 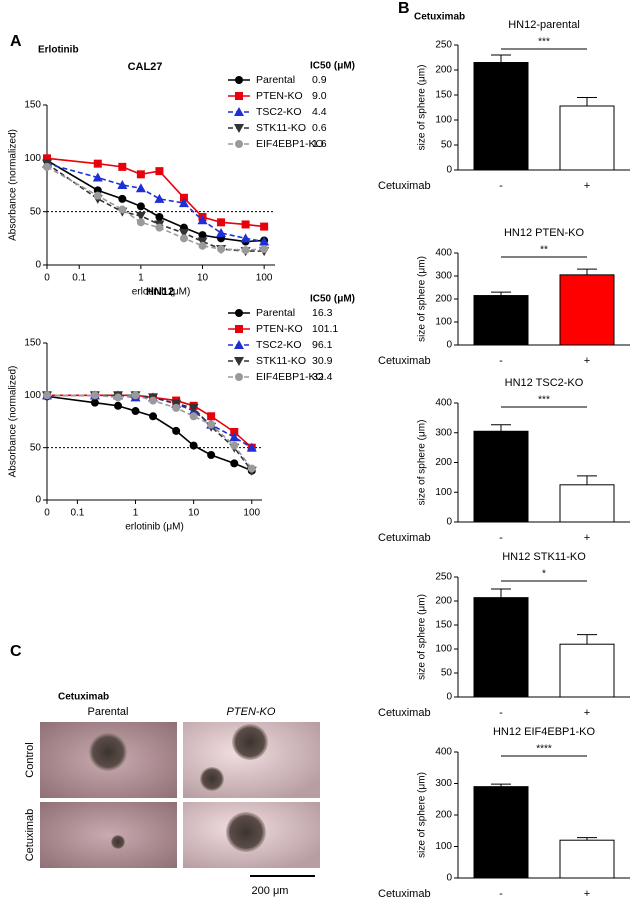 I want to click on ic50-value: 32.4, so click(x=322, y=377).